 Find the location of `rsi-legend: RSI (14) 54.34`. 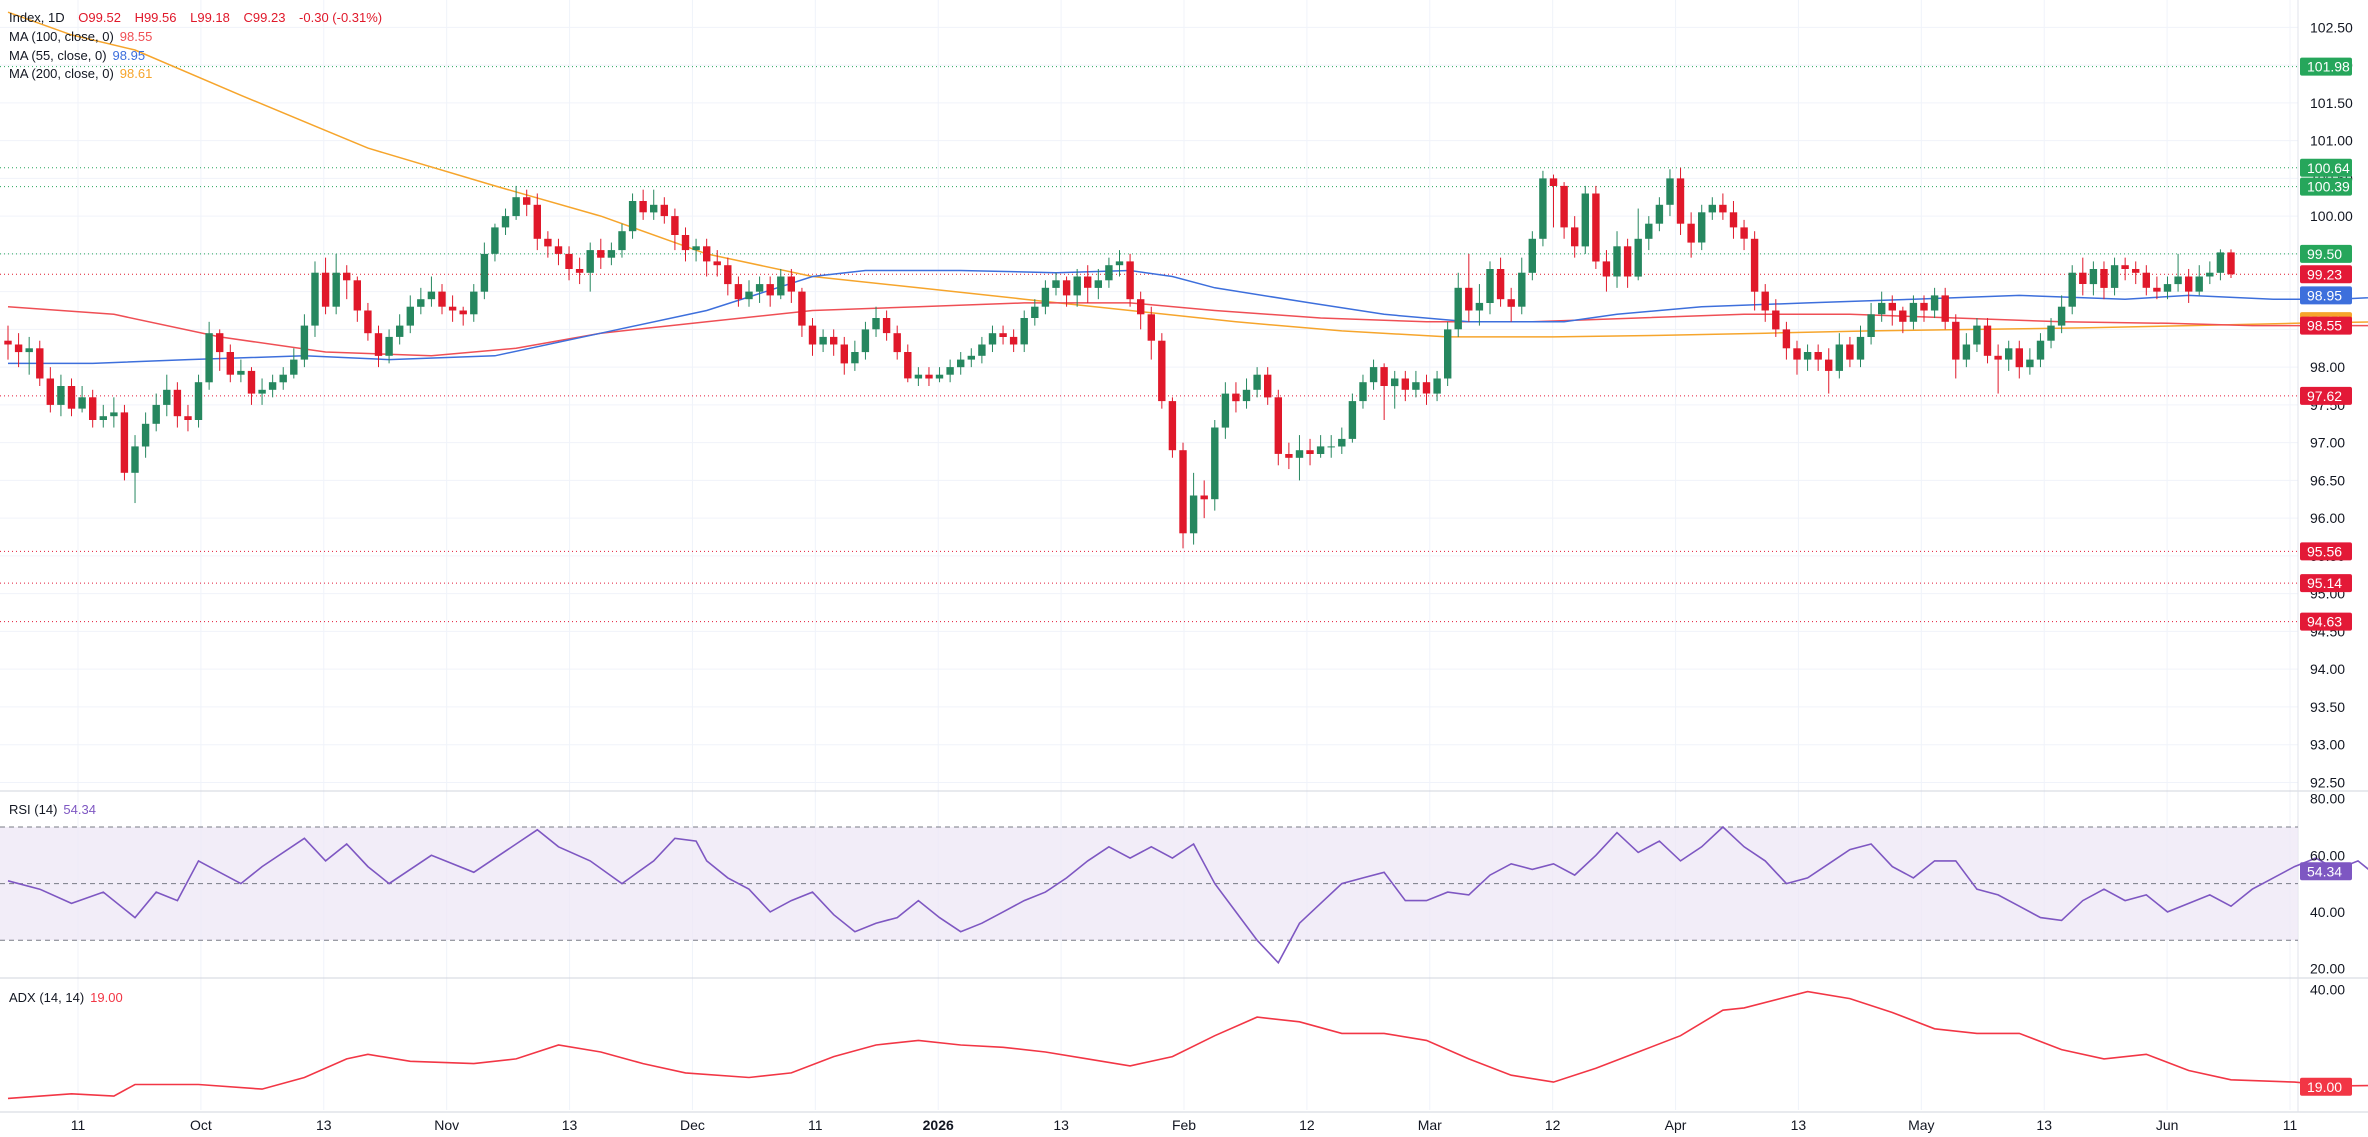

rsi-legend: RSI (14) 54.34 is located at coordinates (52, 810).